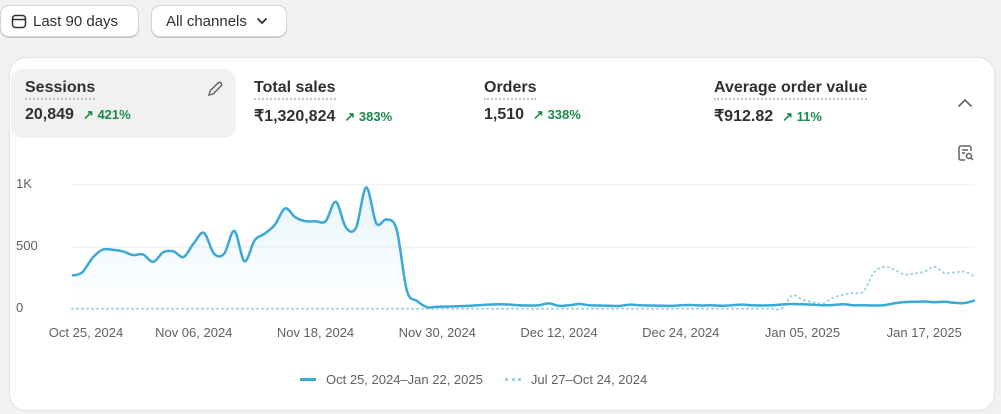  What do you see at coordinates (27, 245) in the screenshot?
I see `y-tick-label: 500` at bounding box center [27, 245].